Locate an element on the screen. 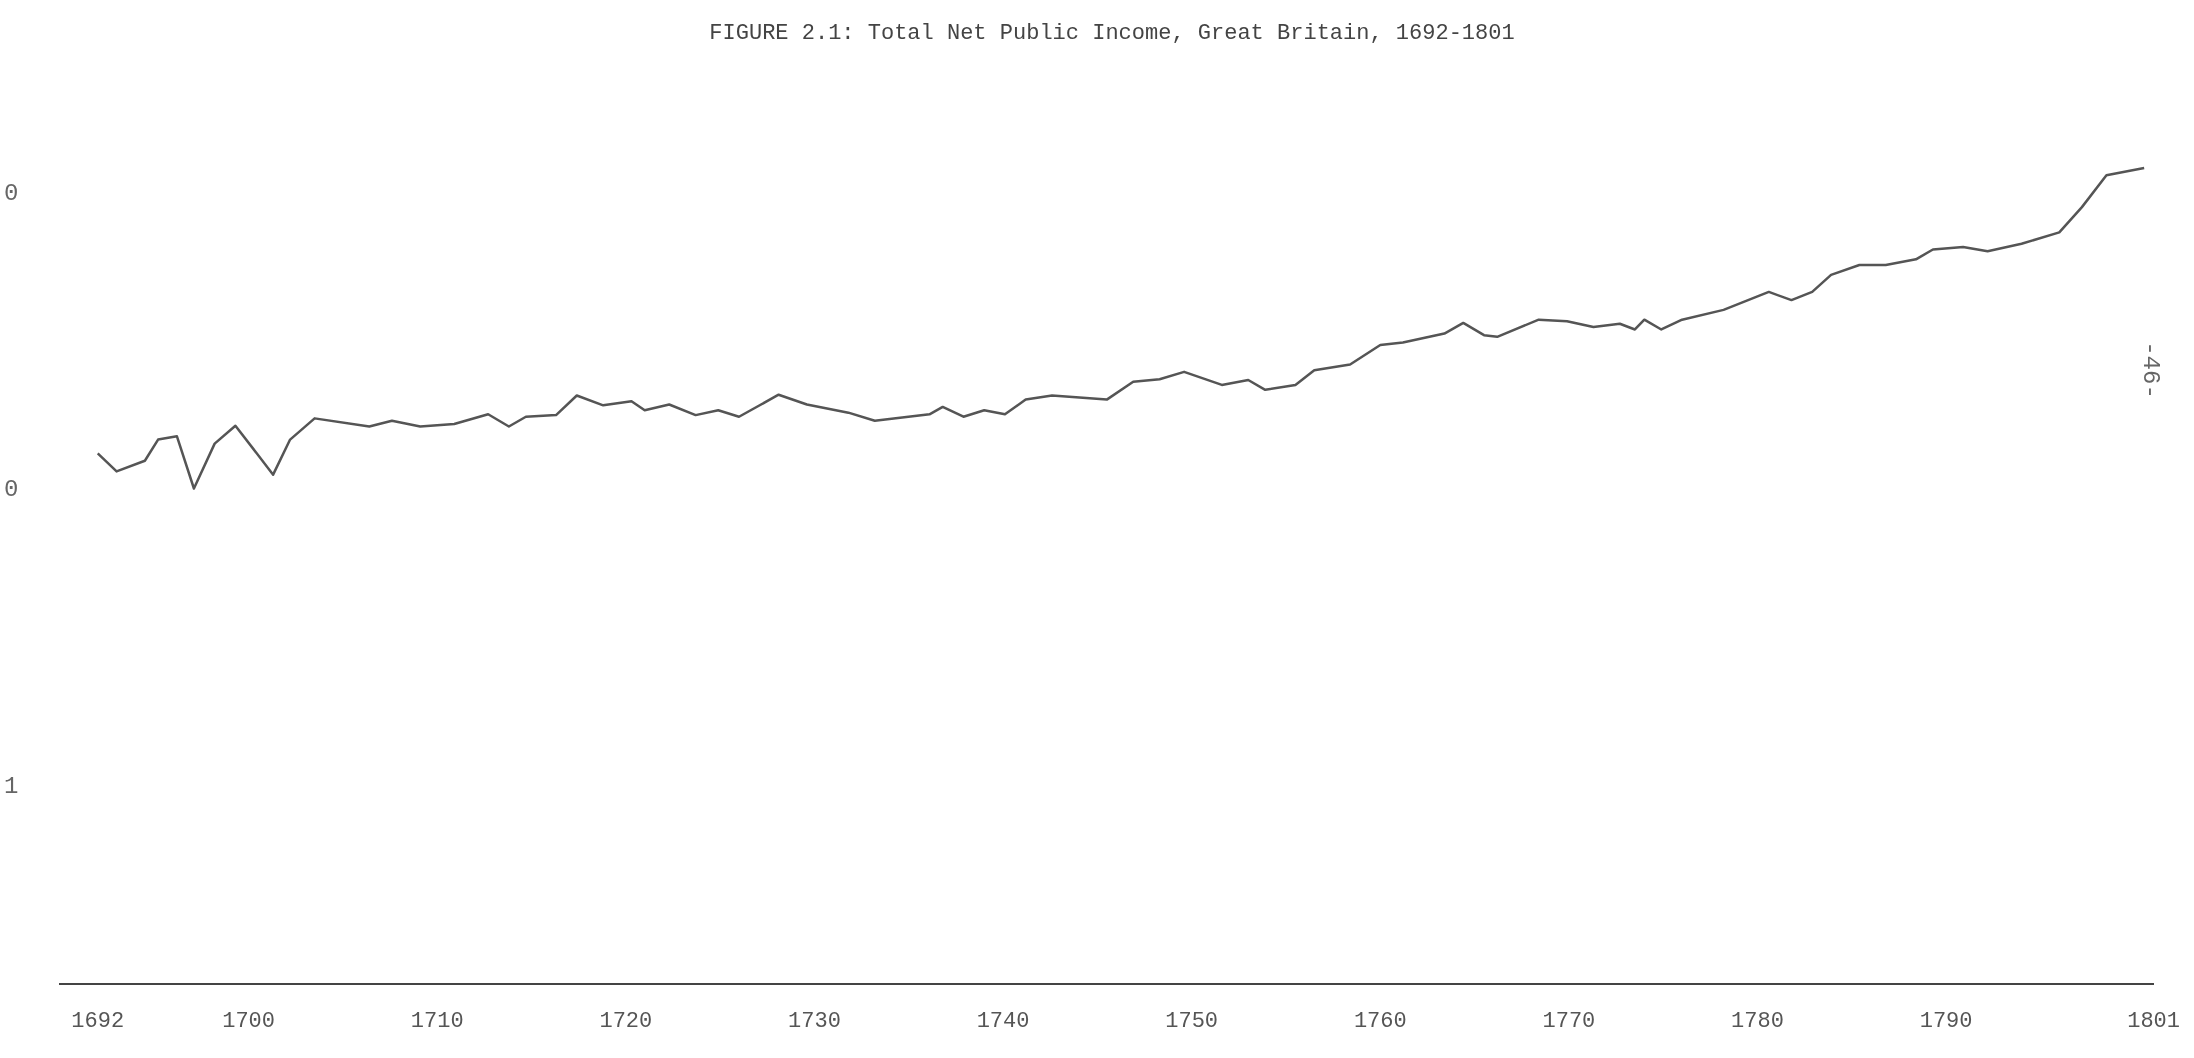 The height and width of the screenshot is (1058, 2194). x-tick-label: 1780 is located at coordinates (1757, 1021).